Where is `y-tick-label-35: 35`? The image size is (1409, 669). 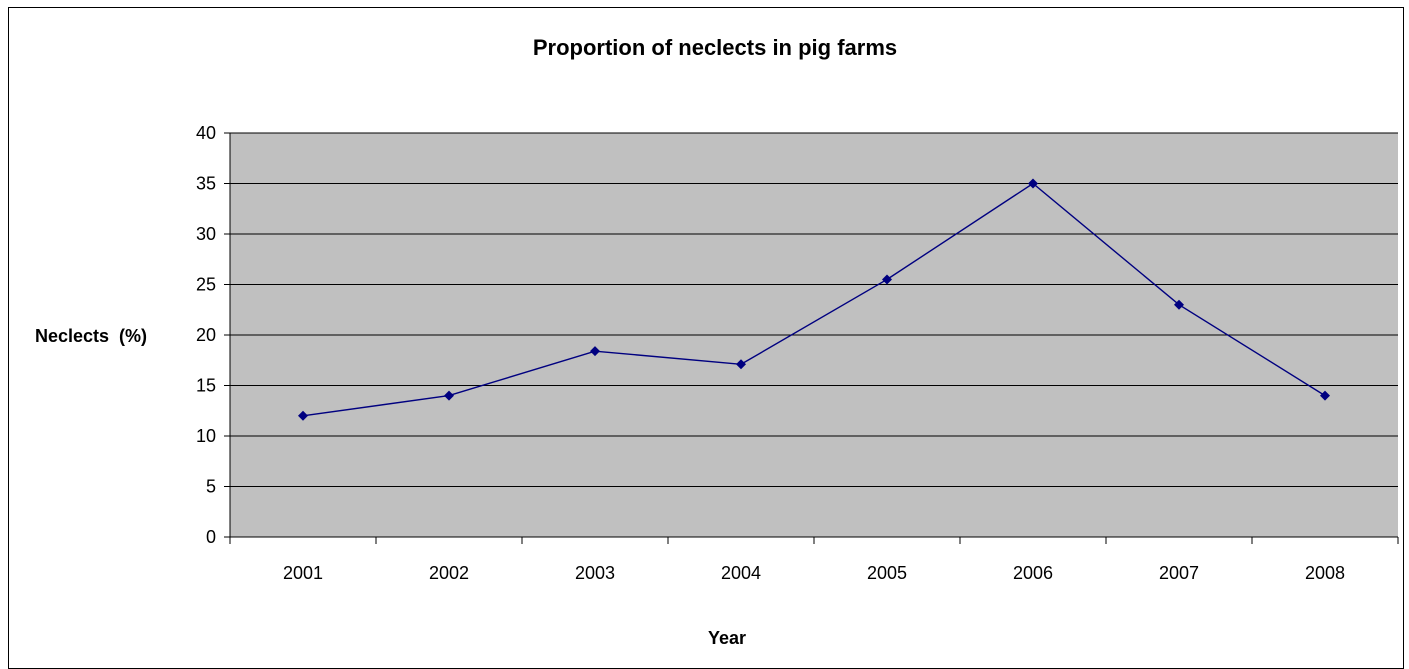
y-tick-label-35: 35 is located at coordinates (206, 184).